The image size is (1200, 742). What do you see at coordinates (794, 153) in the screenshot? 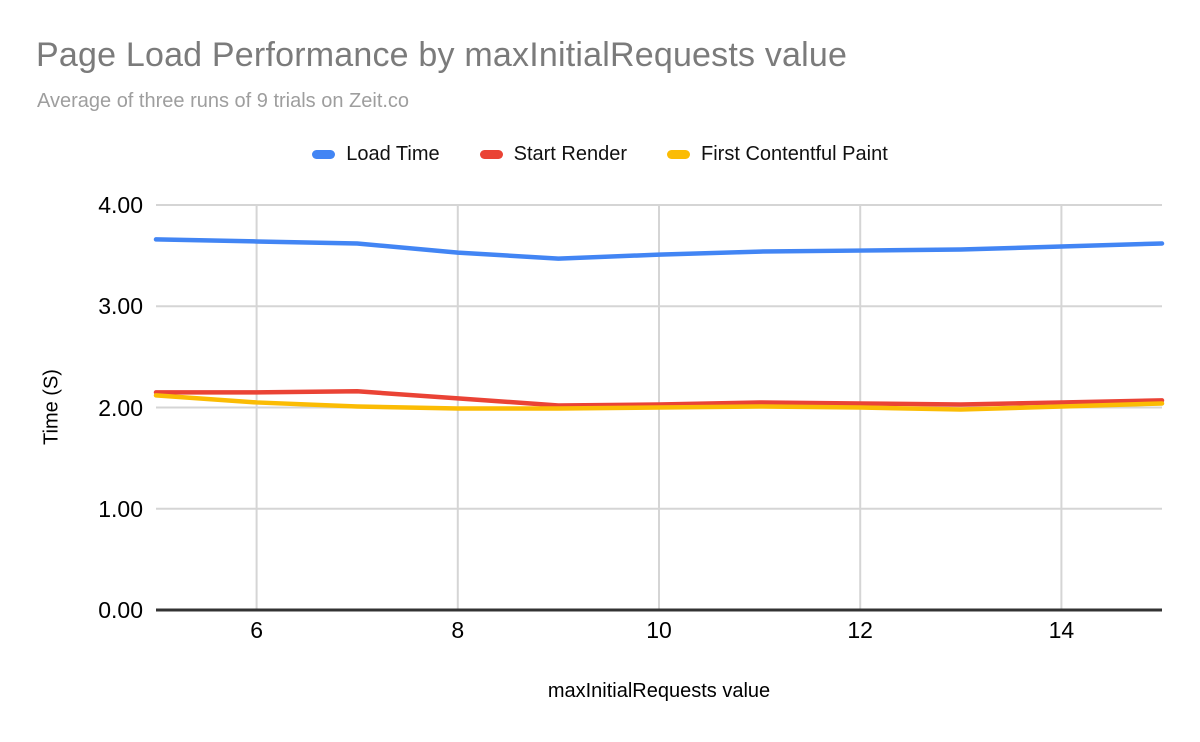
I see `legend-label: First Contentful Paint` at bounding box center [794, 153].